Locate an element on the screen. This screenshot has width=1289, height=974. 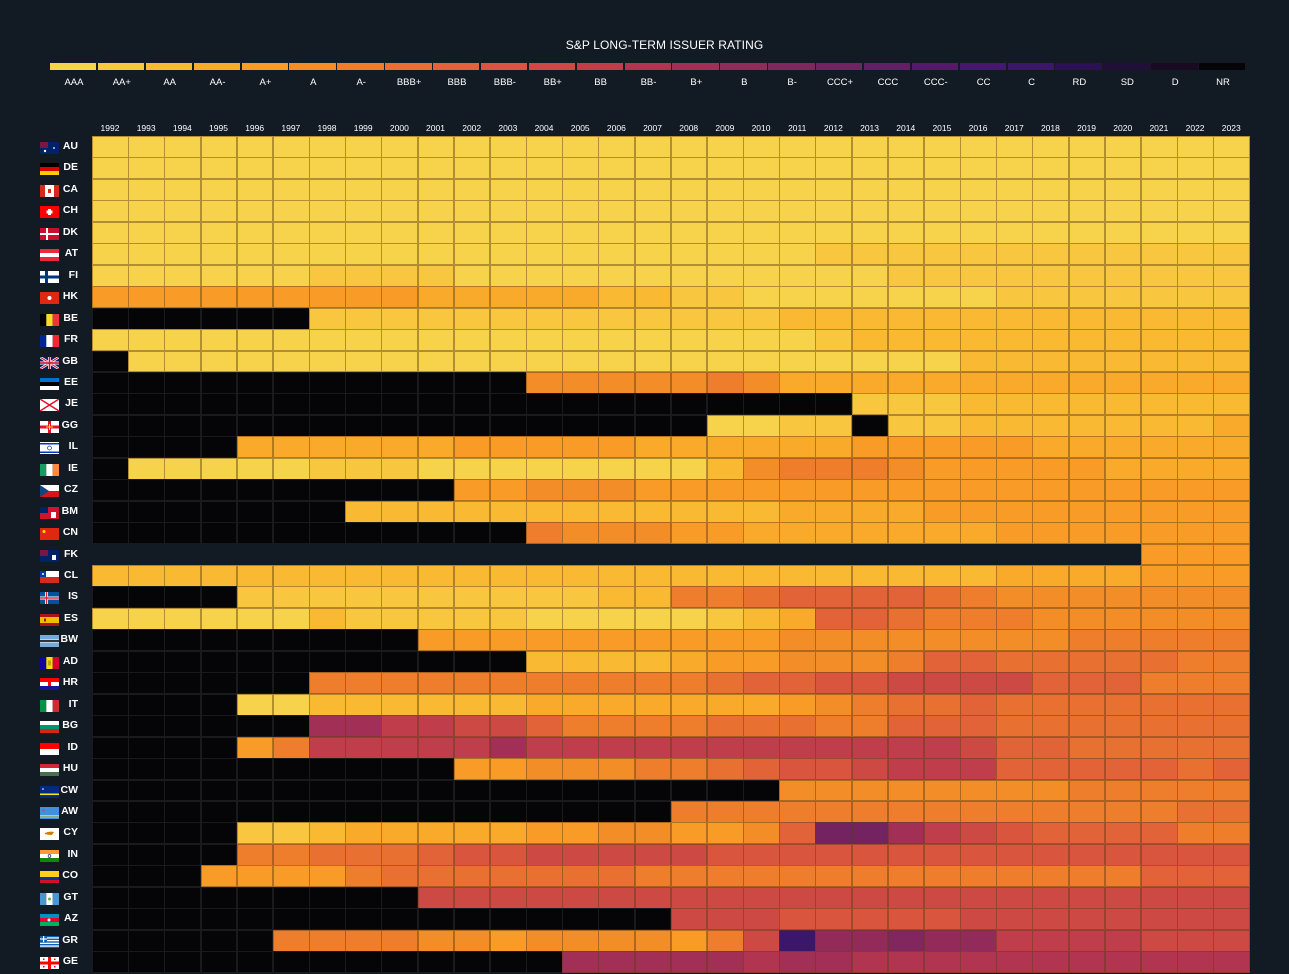
heatmap-cell-hr-2015 is located at coordinates (942, 683).